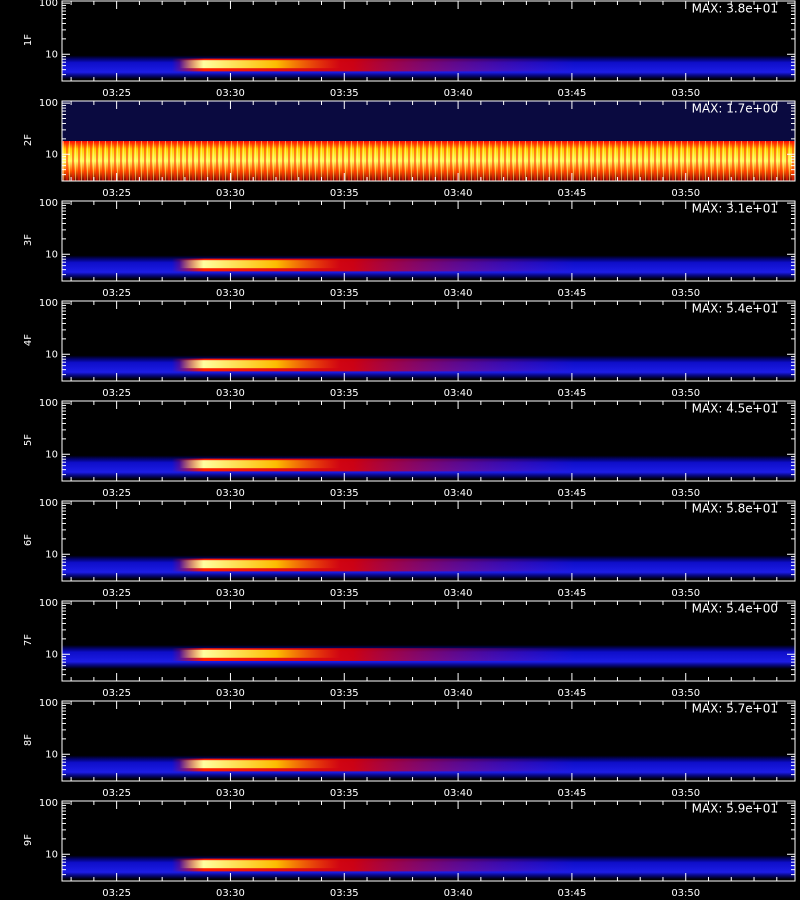  I want to click on max-annotation: MAX: 3.8e+01, so click(735, 9).